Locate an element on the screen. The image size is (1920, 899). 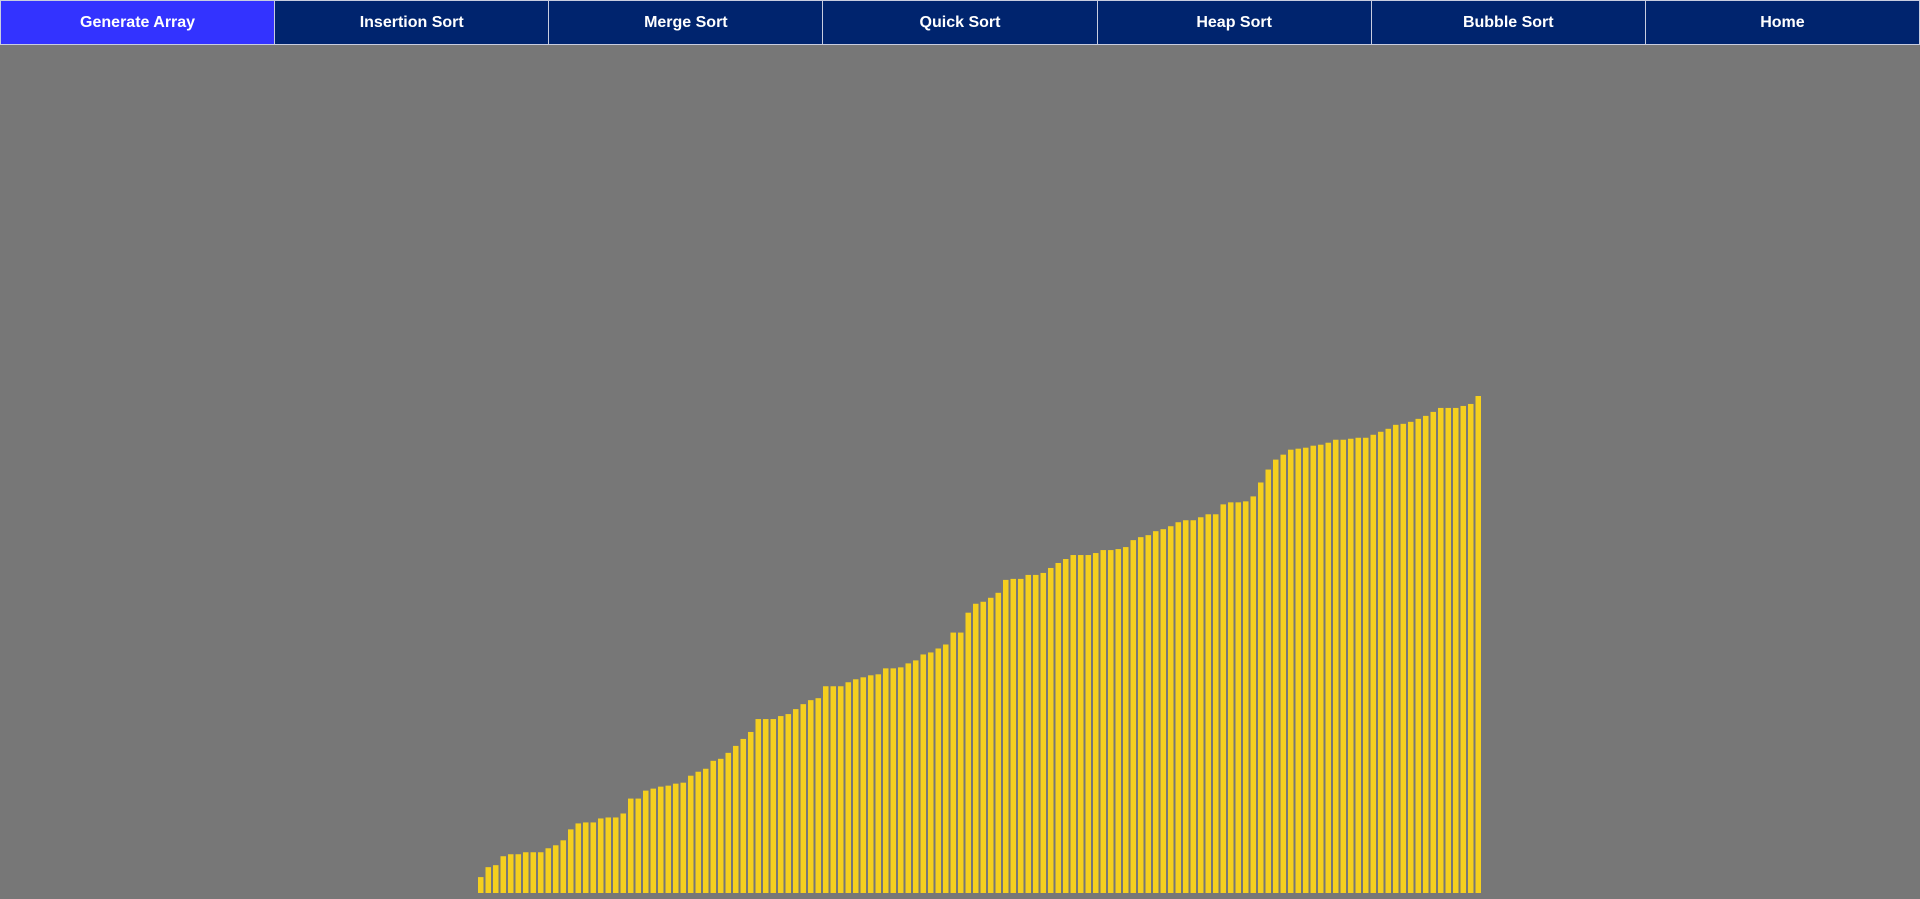
generate-array-button: Generate Array is located at coordinates (138, 22).